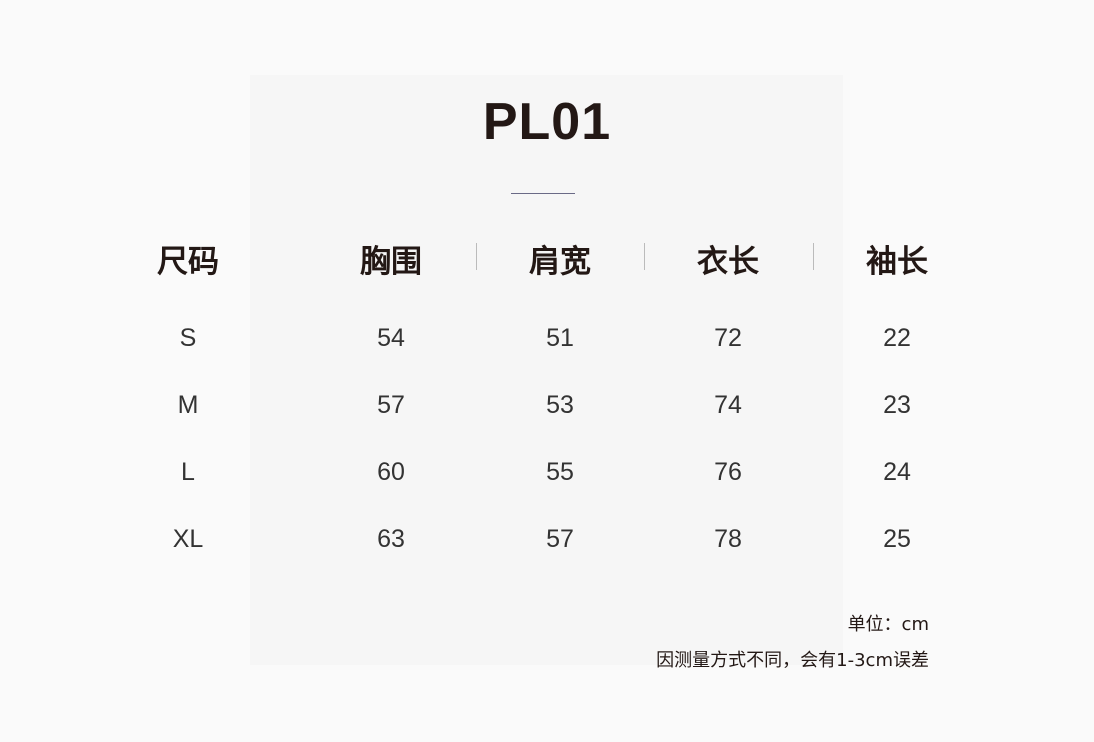 This screenshot has height=742, width=1094. Describe the element at coordinates (543, 193) in the screenshot. I see `title-divider` at that location.